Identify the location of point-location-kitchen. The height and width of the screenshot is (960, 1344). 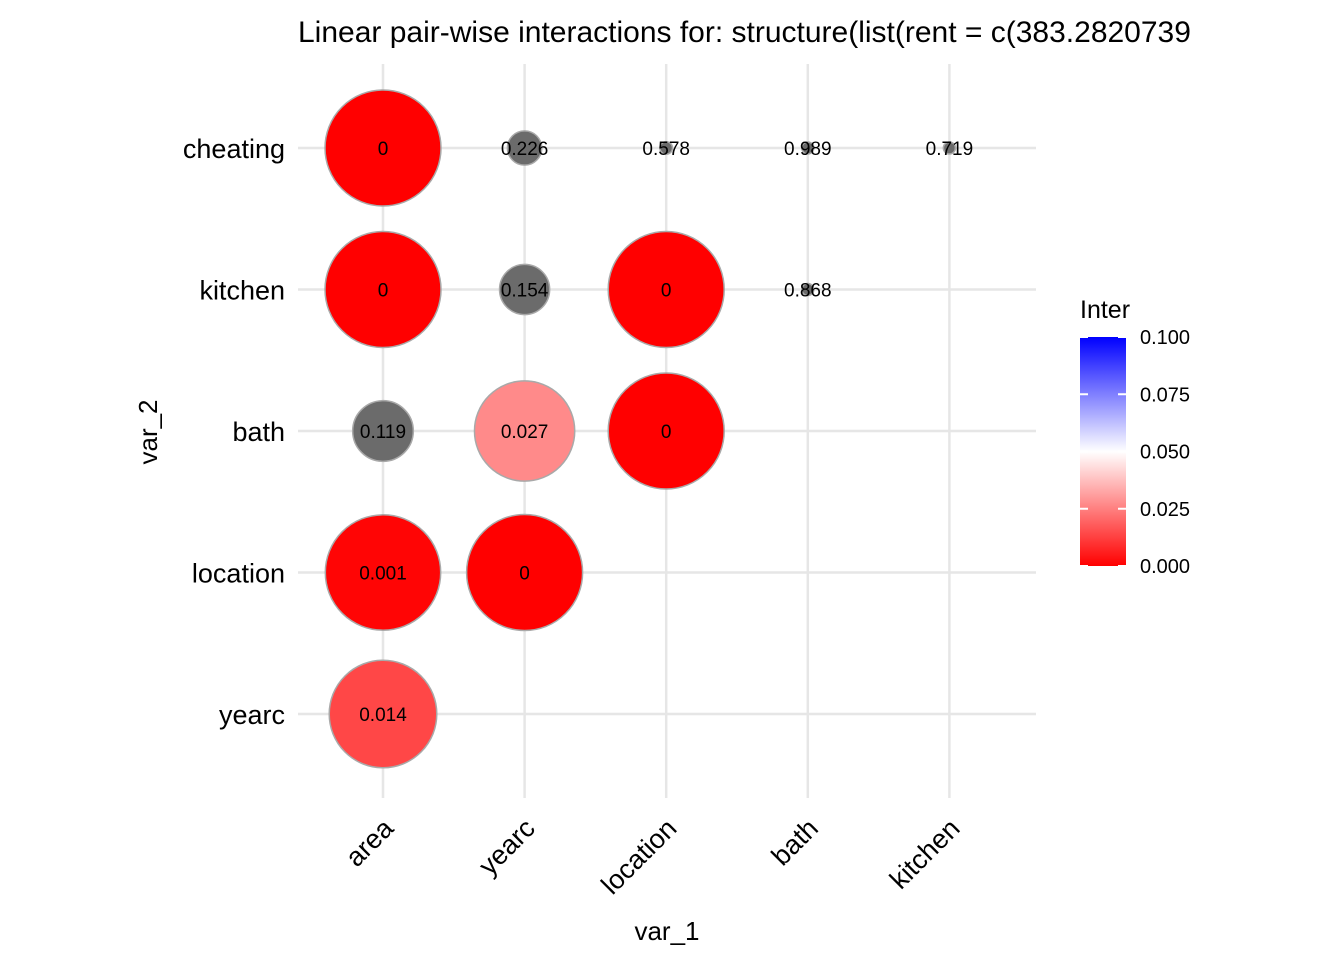
(666, 289).